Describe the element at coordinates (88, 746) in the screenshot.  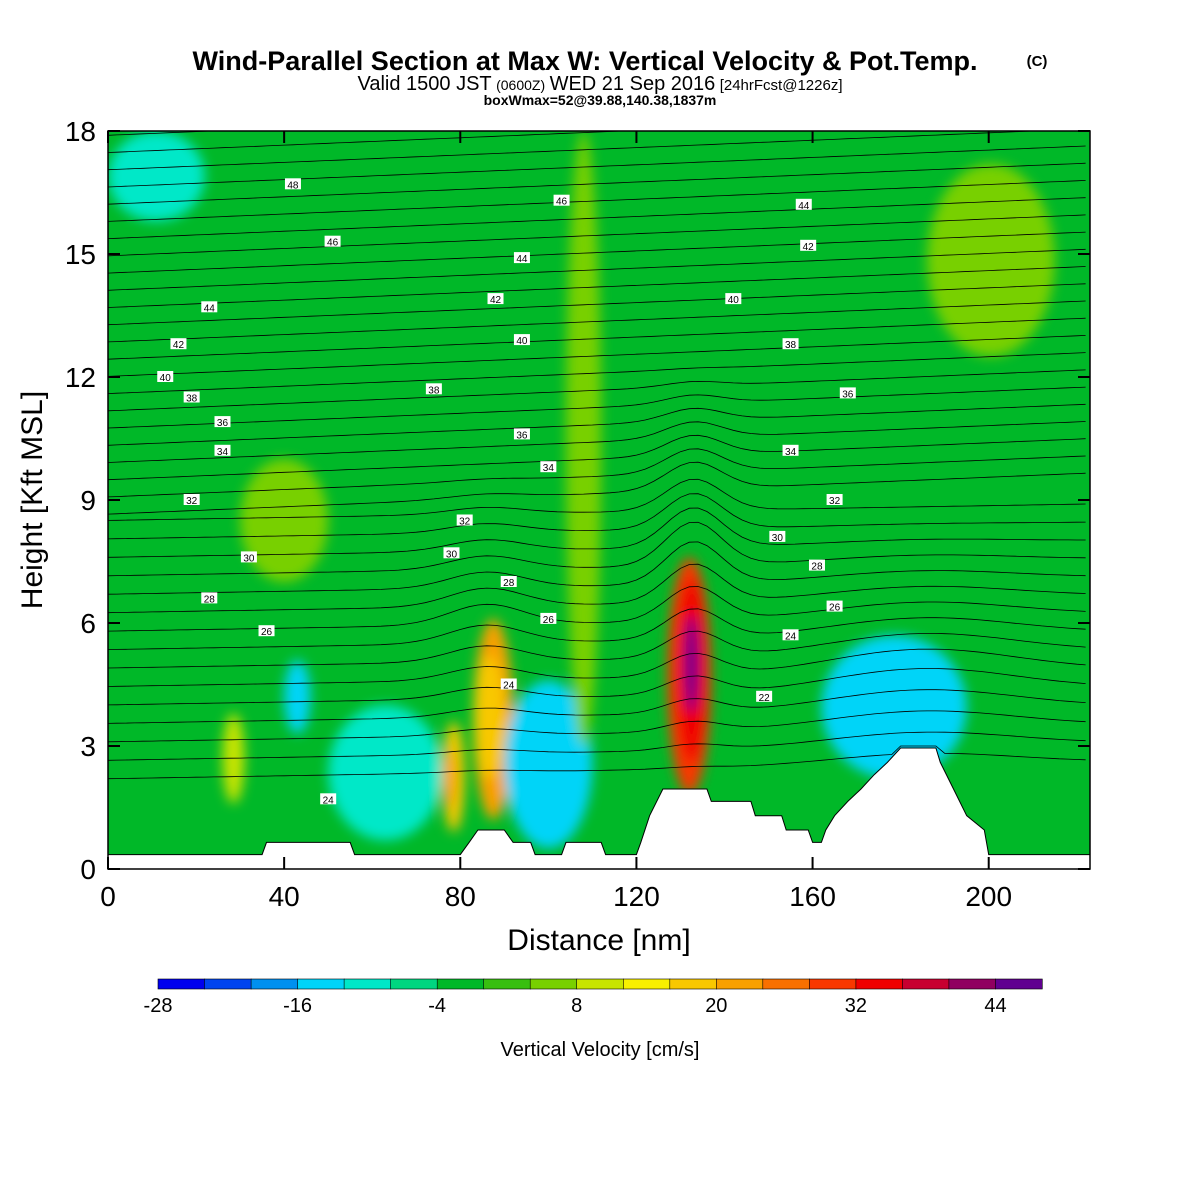
I see `y-tick-label: 3` at that location.